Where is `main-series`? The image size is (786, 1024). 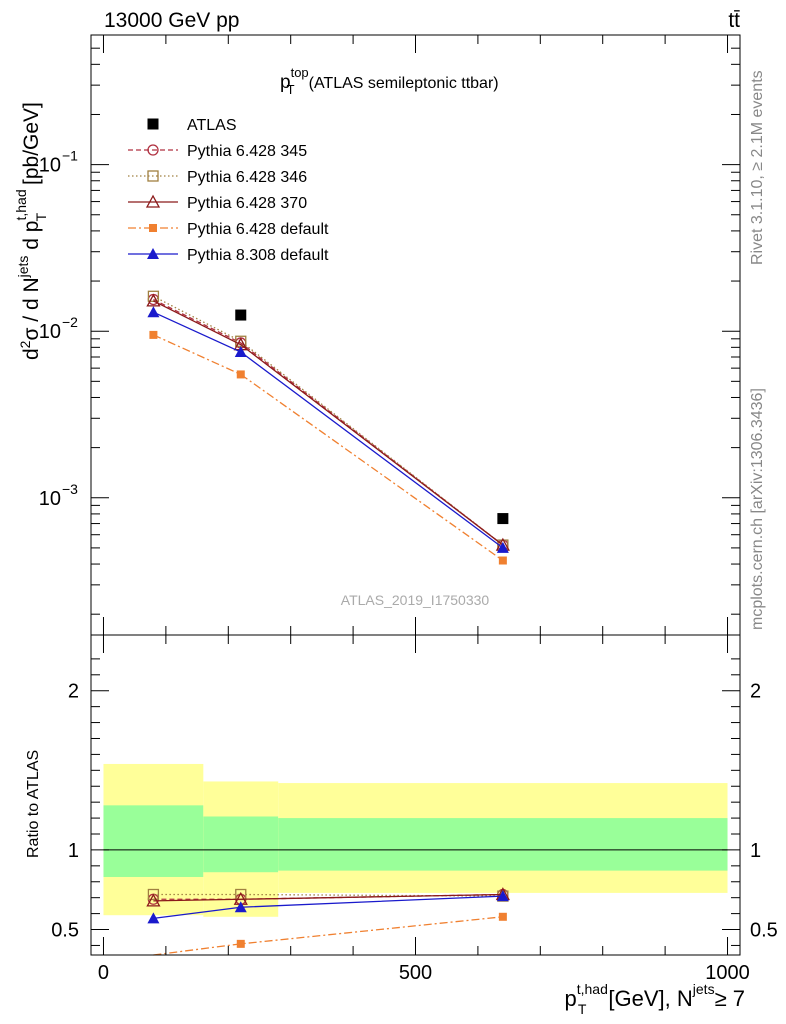 main-series is located at coordinates (328, 427).